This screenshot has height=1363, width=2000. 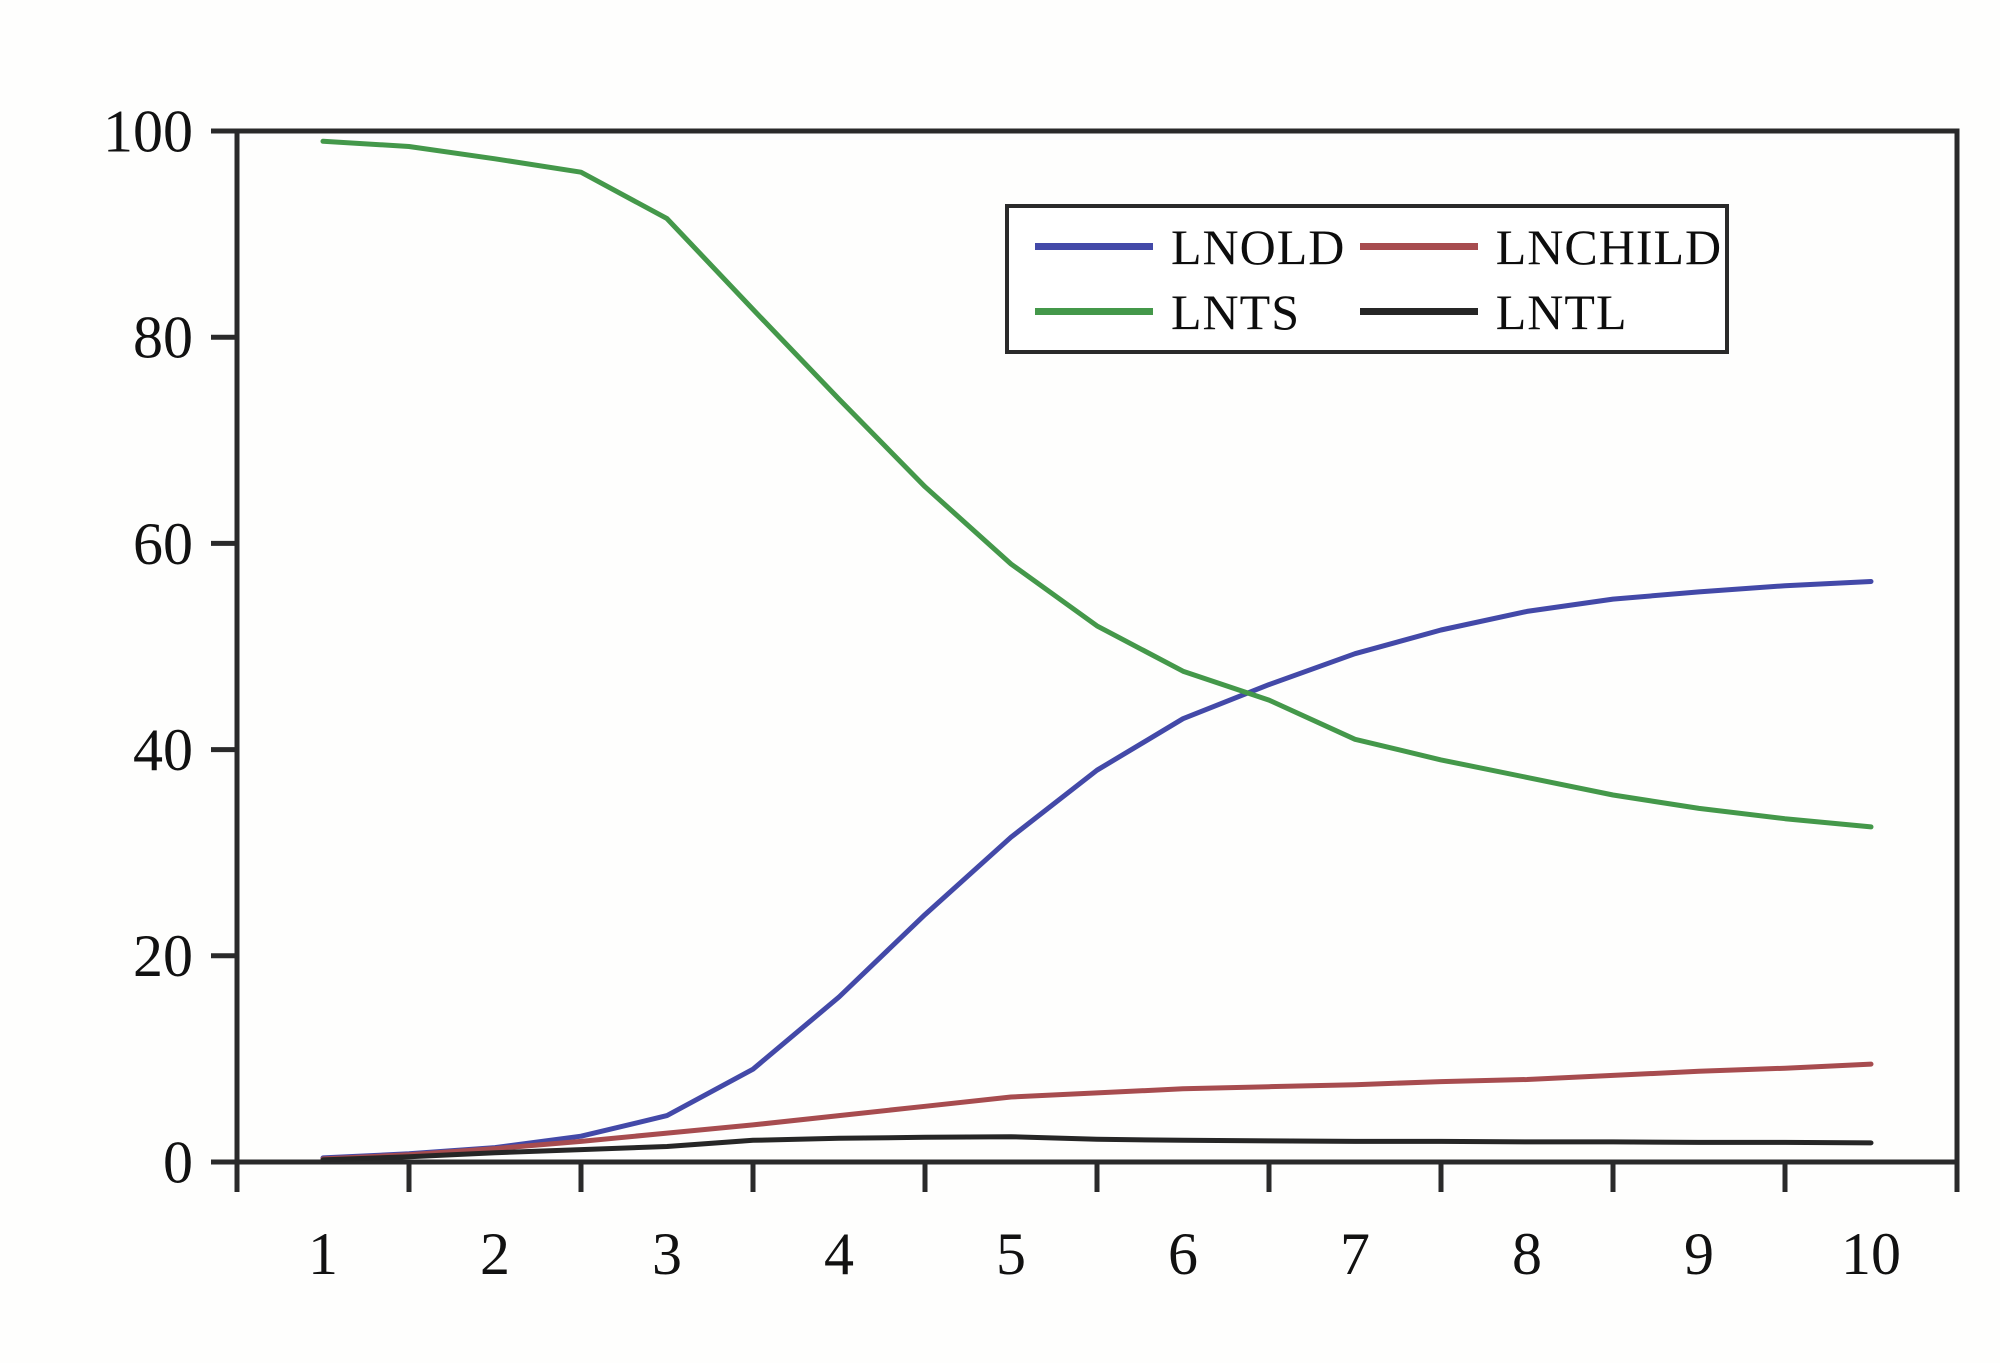 I want to click on legend-swatch-lnts-line, so click(x=1094, y=311).